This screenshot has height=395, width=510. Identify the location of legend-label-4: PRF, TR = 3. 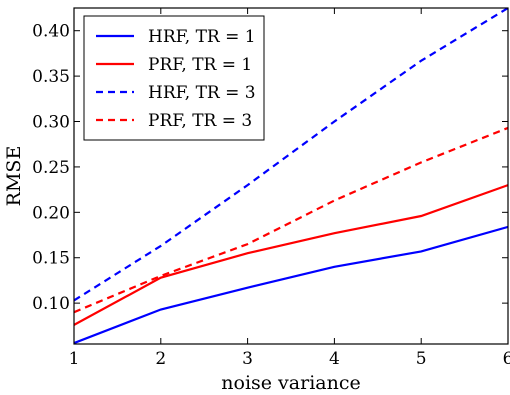
(200, 121).